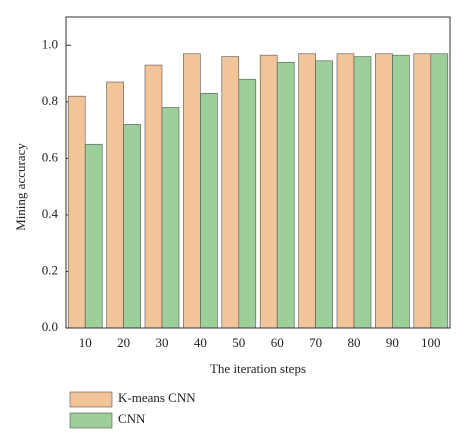 Image resolution: width=474 pixels, height=447 pixels. I want to click on legend-label: K-means CNN, so click(157, 397).